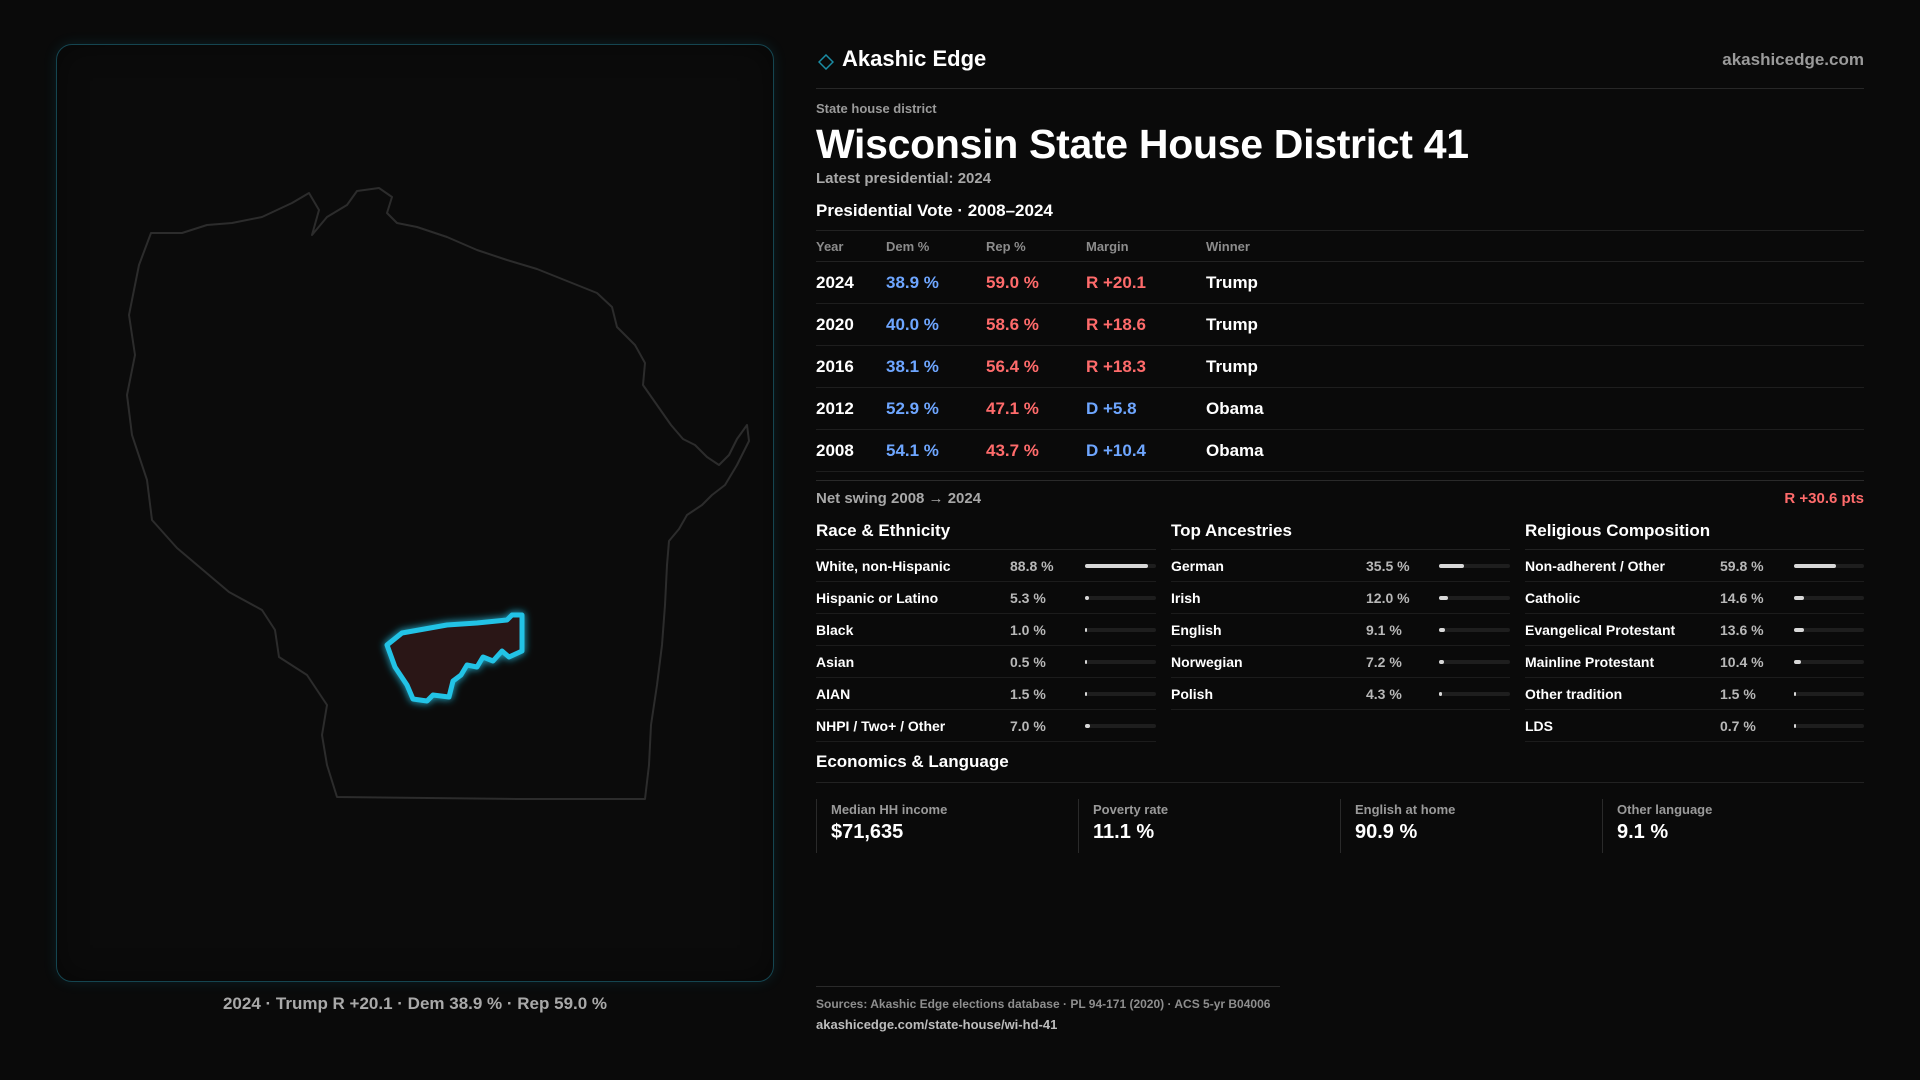 This screenshot has width=1920, height=1080. Describe the element at coordinates (881, 726) in the screenshot. I see `stat-label: NHPI / Two+ / Other` at that location.